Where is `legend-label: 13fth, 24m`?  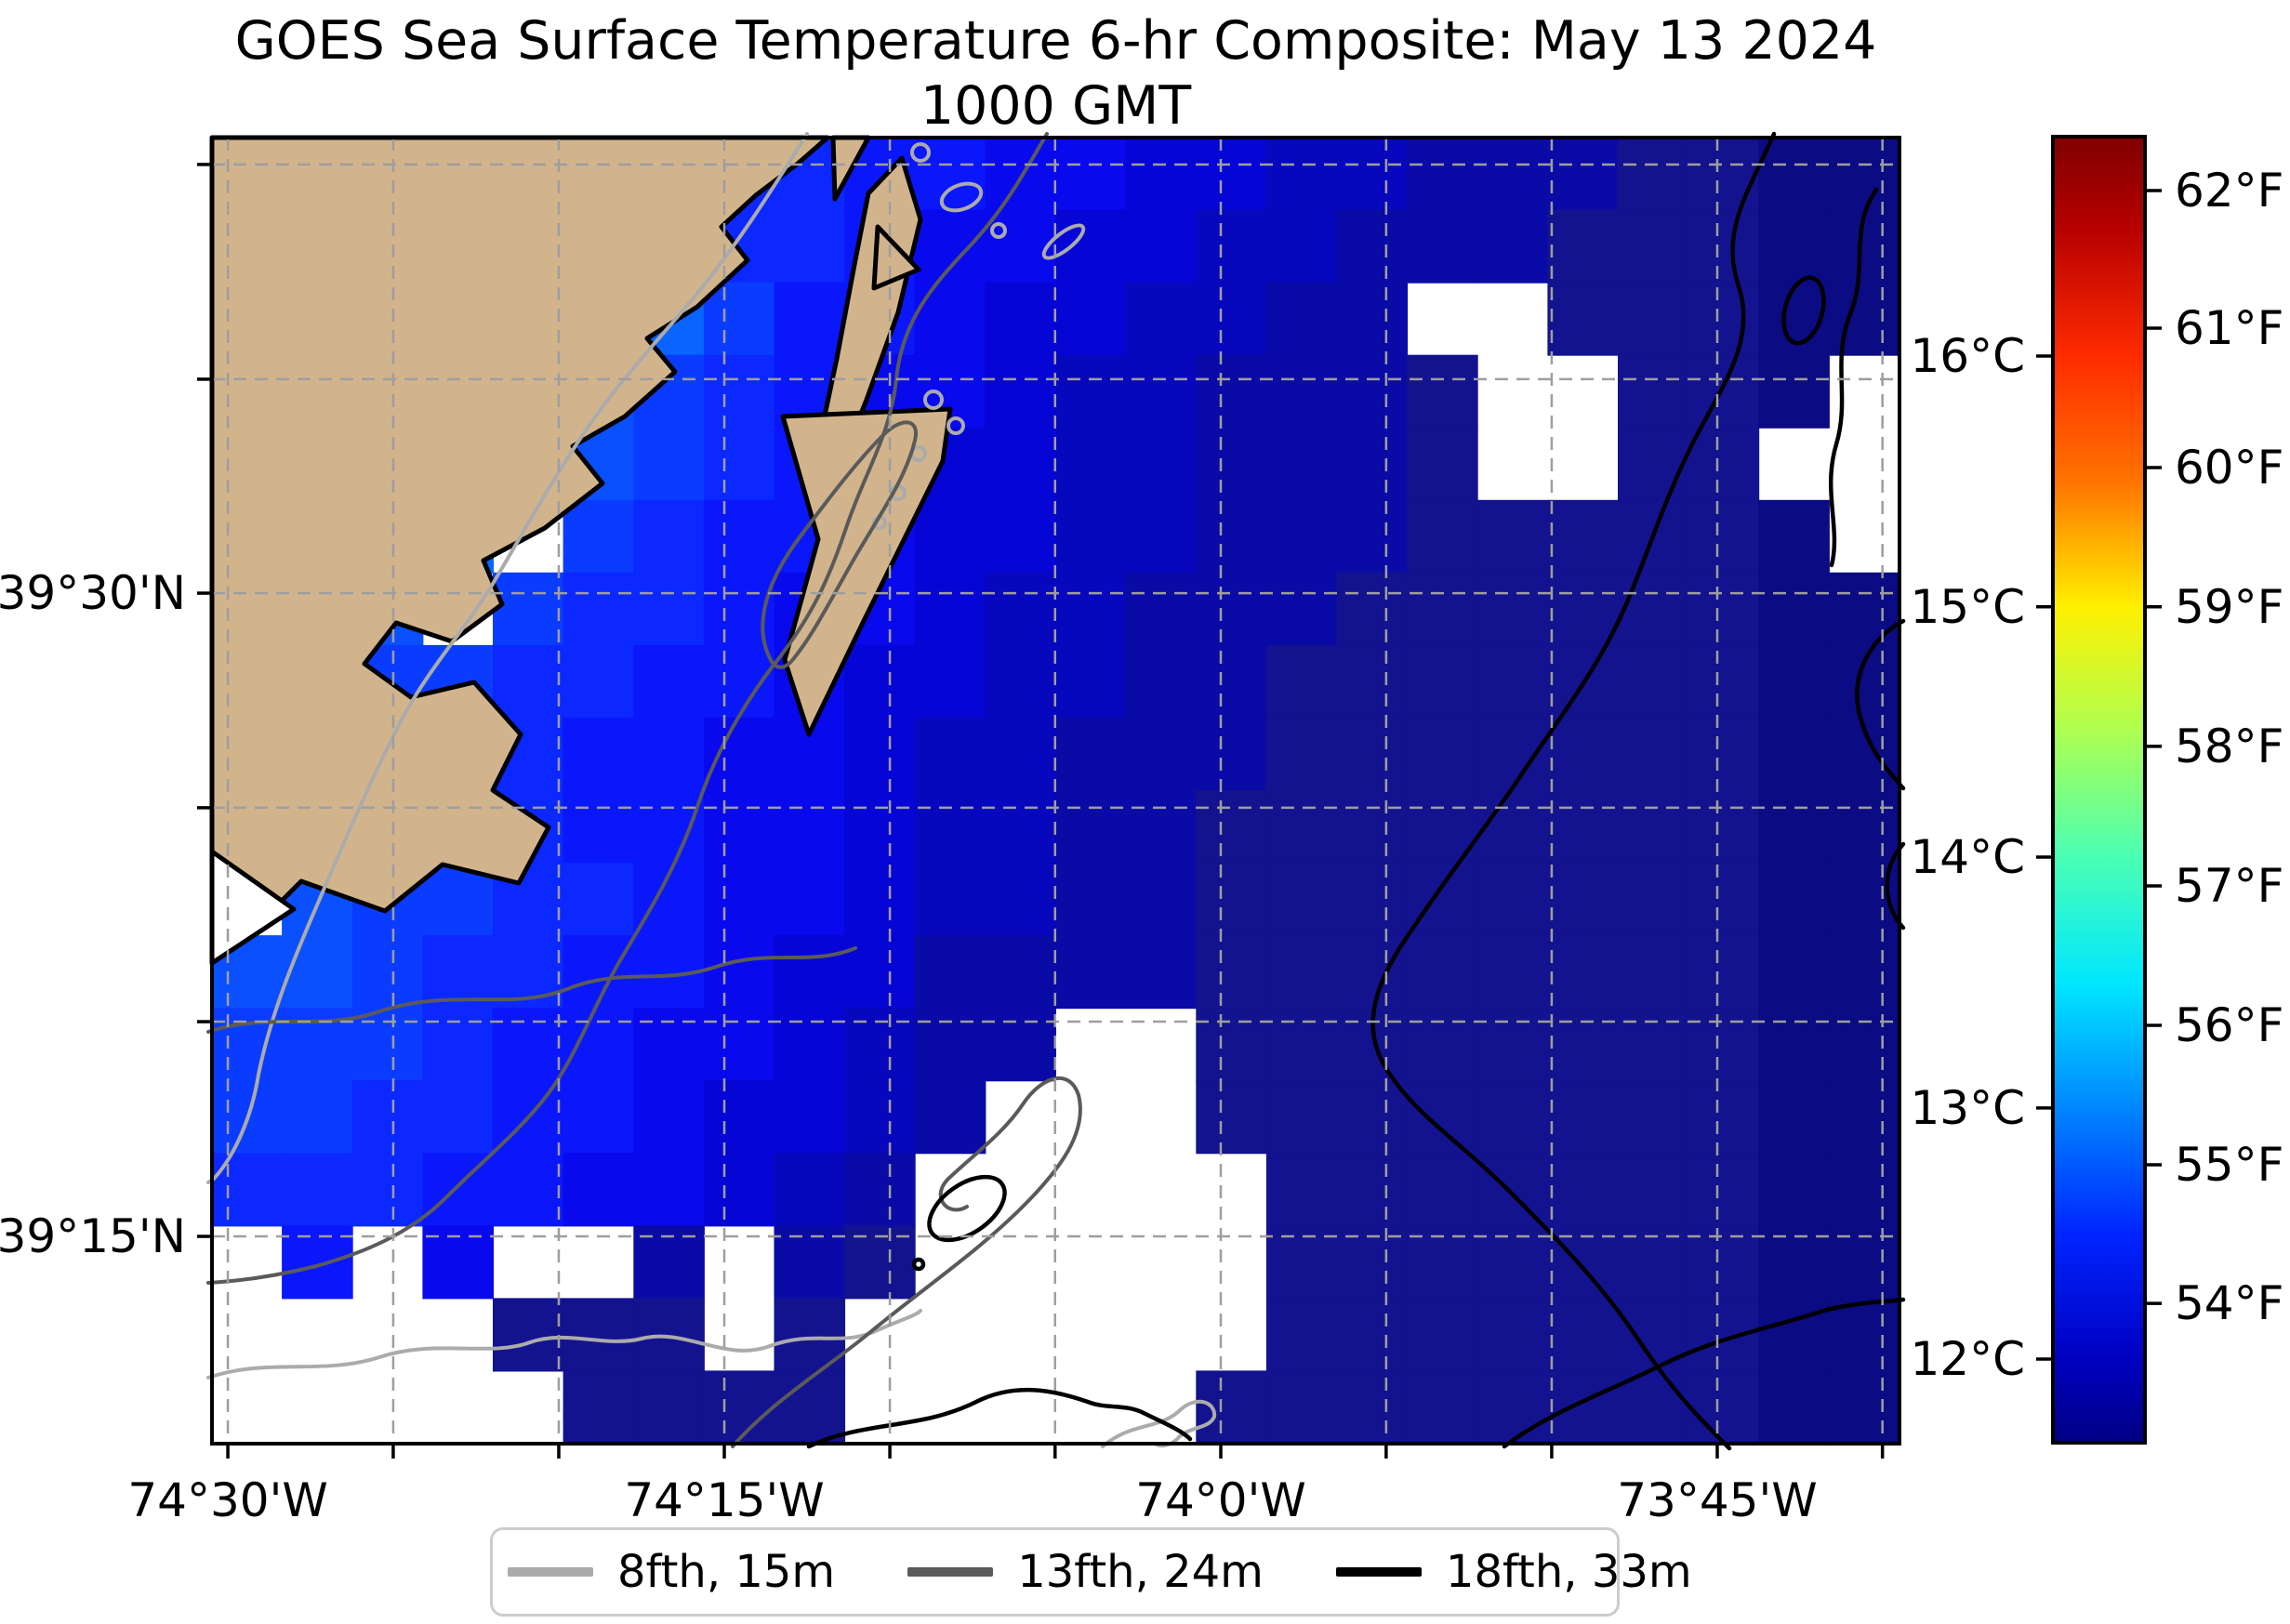 legend-label: 13fth, 24m is located at coordinates (1140, 1572).